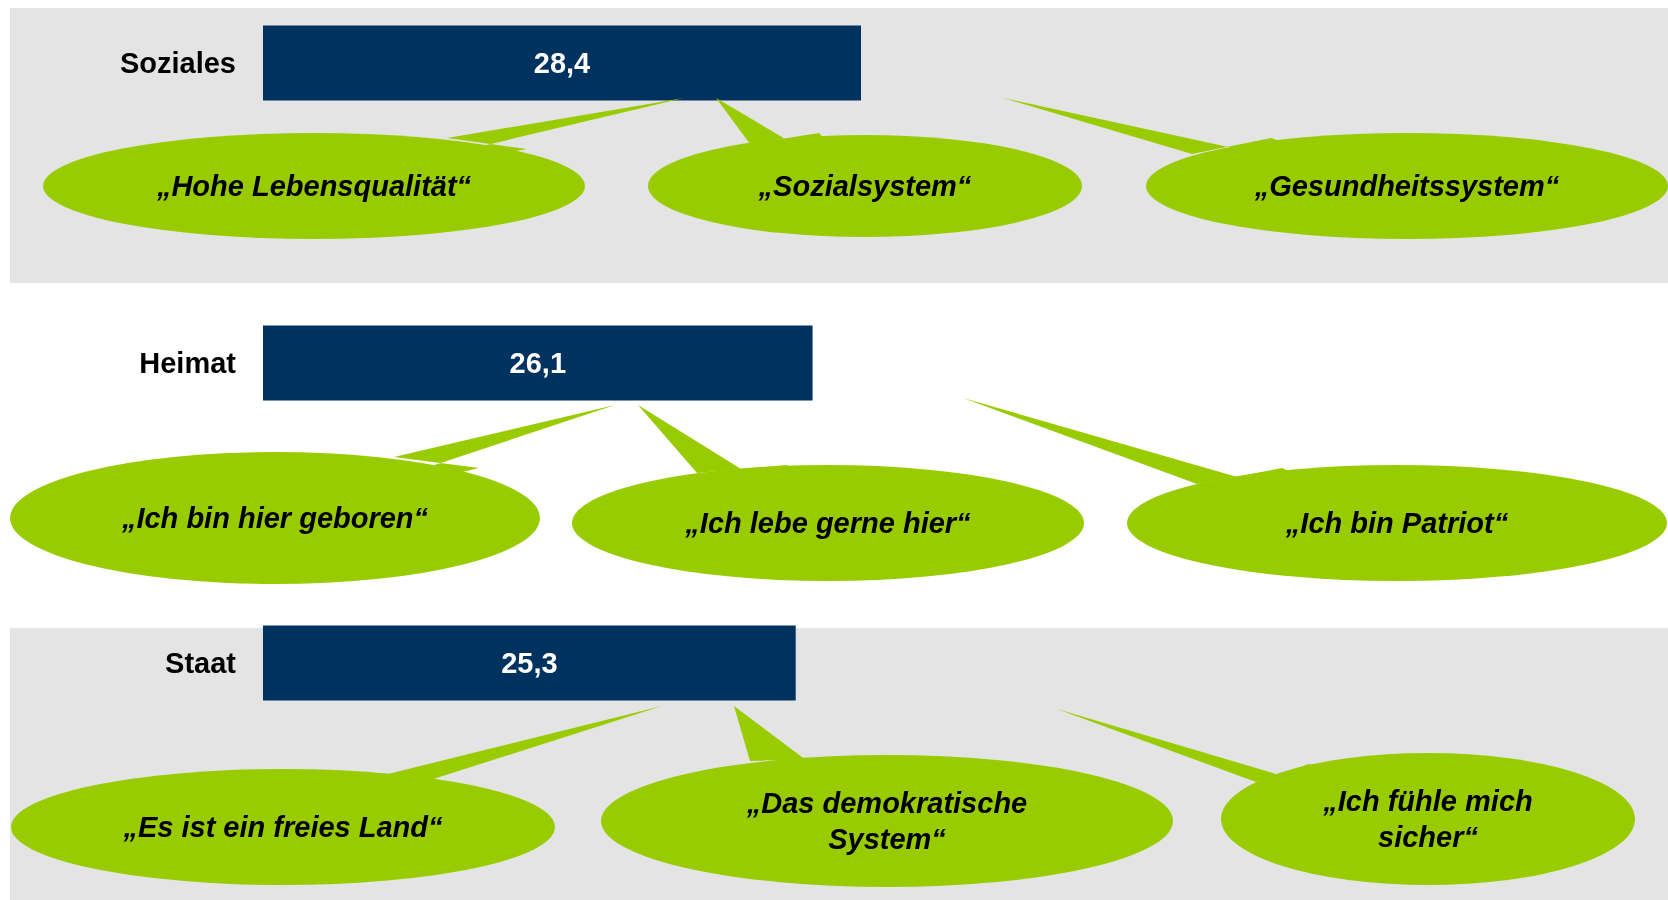 Image resolution: width=1668 pixels, height=900 pixels. Describe the element at coordinates (177, 63) in the screenshot. I see `y-tick-label: Soziales` at that location.